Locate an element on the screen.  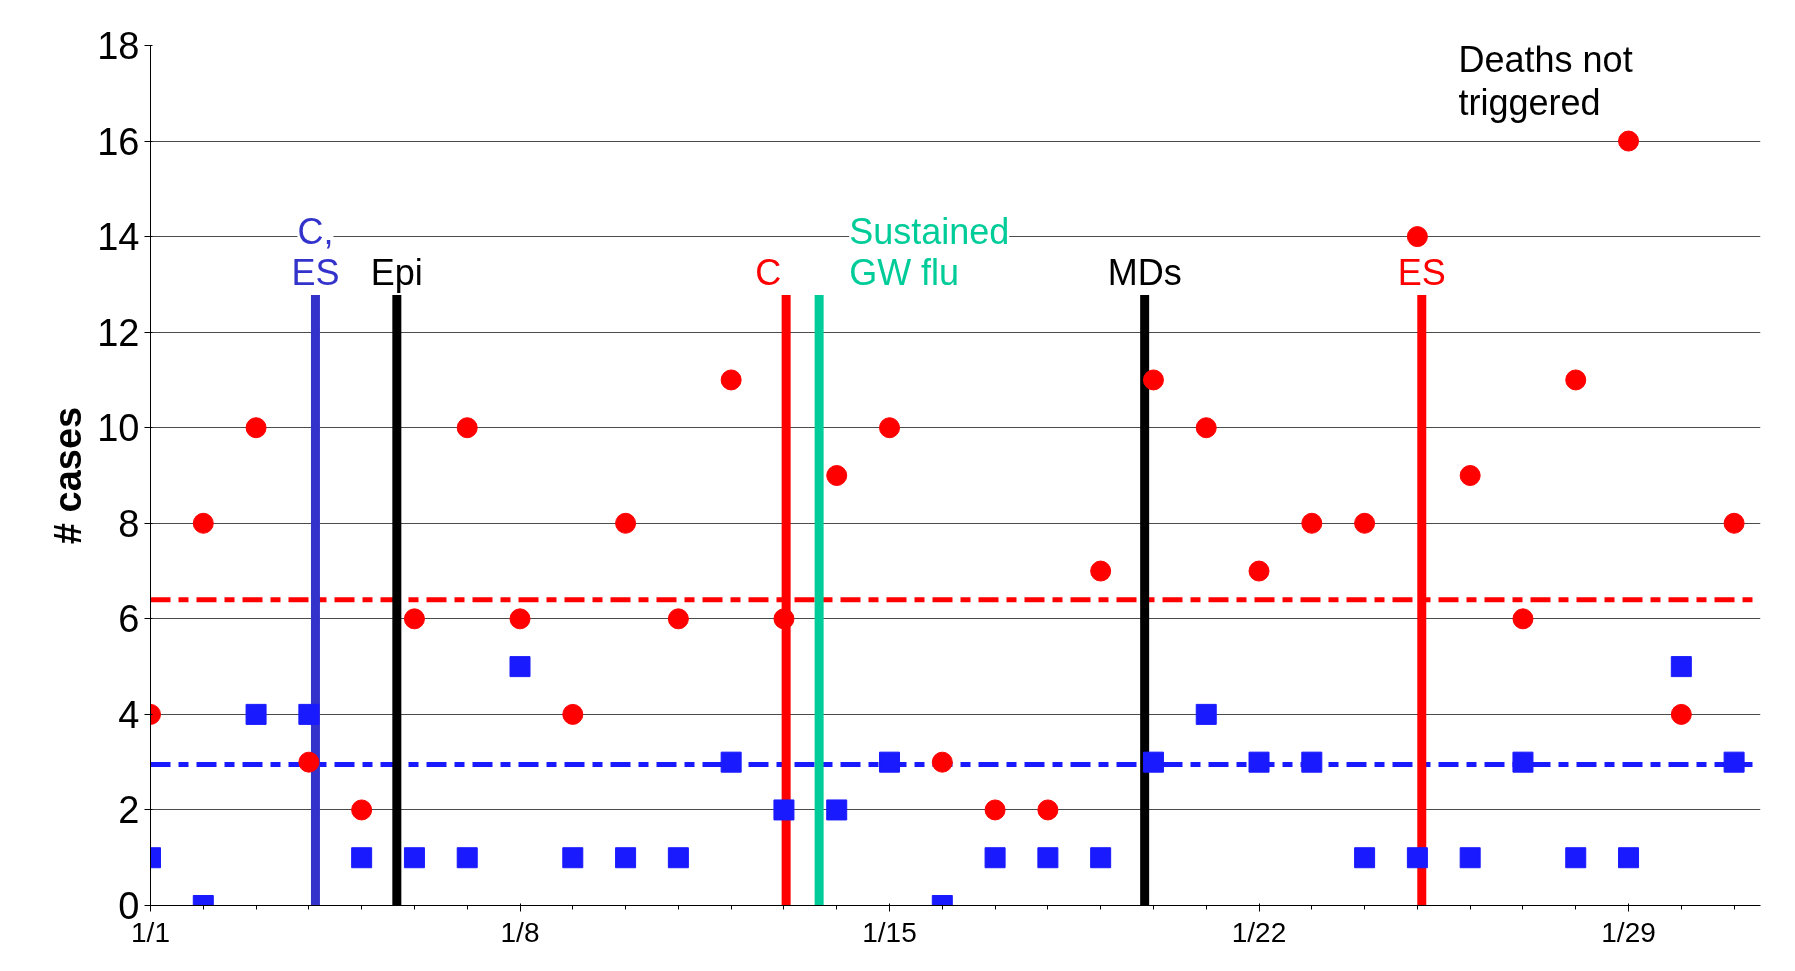
ref-line-label: Epi is located at coordinates (396, 272).